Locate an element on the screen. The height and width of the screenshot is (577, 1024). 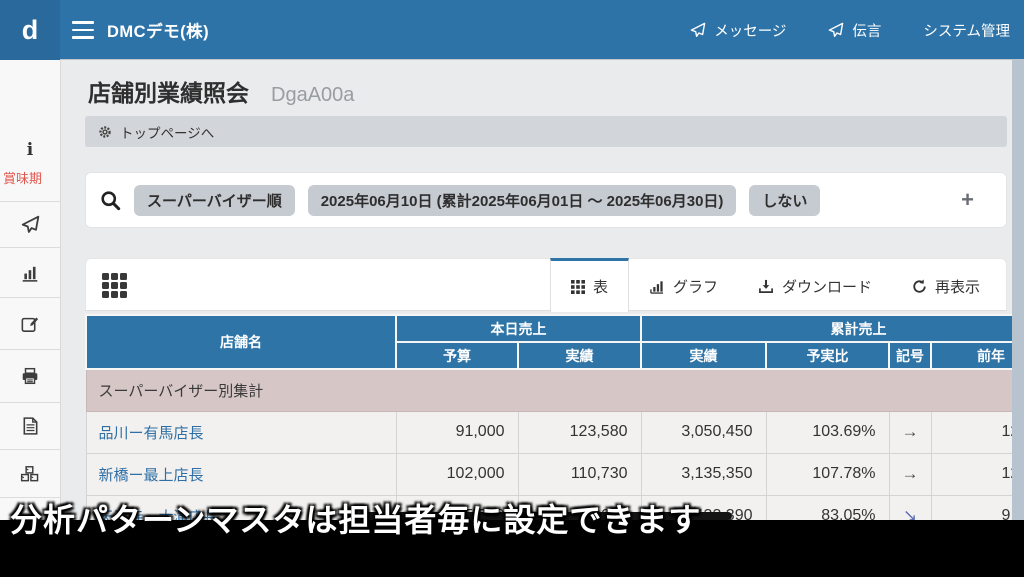
sidebar-item-document is located at coordinates (30, 426).